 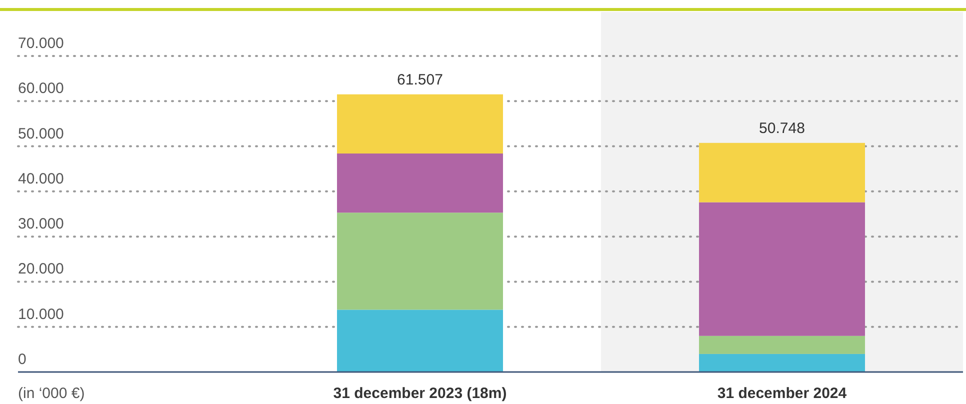 What do you see at coordinates (41, 89) in the screenshot?
I see `y-tick-label: 60.000` at bounding box center [41, 89].